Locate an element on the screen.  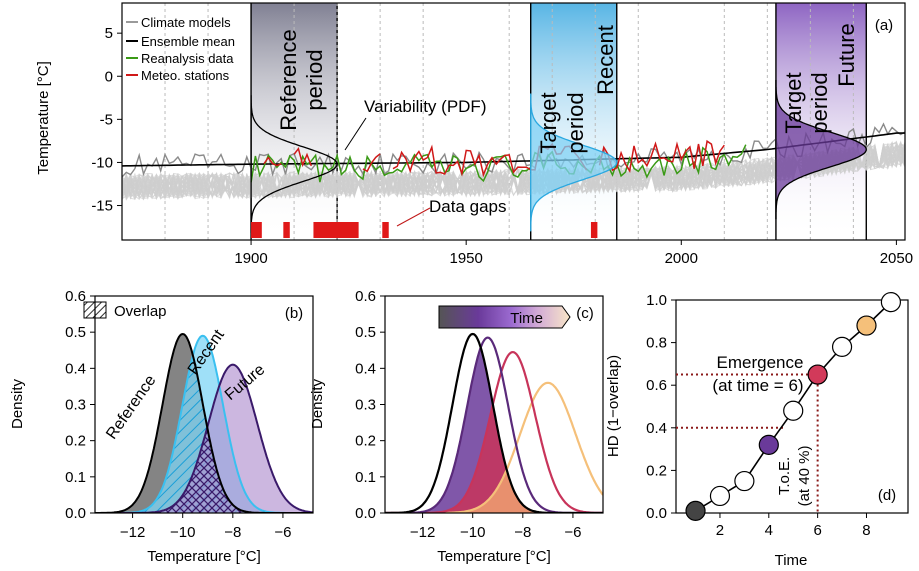
x-tick-label: 1950 is located at coordinates (465, 258).